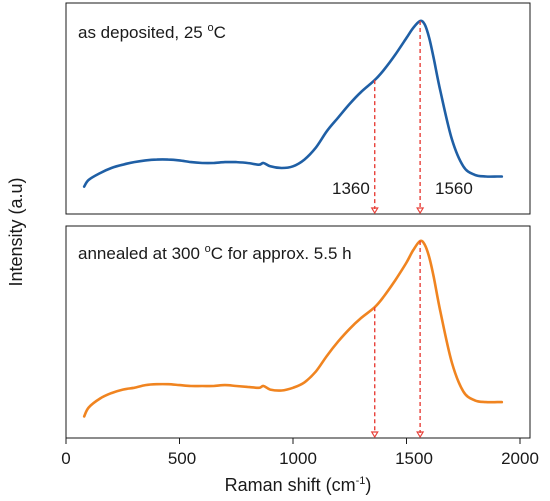 The image size is (550, 501). Describe the element at coordinates (454, 188) in the screenshot. I see `peak-label-1560: 1560` at that location.